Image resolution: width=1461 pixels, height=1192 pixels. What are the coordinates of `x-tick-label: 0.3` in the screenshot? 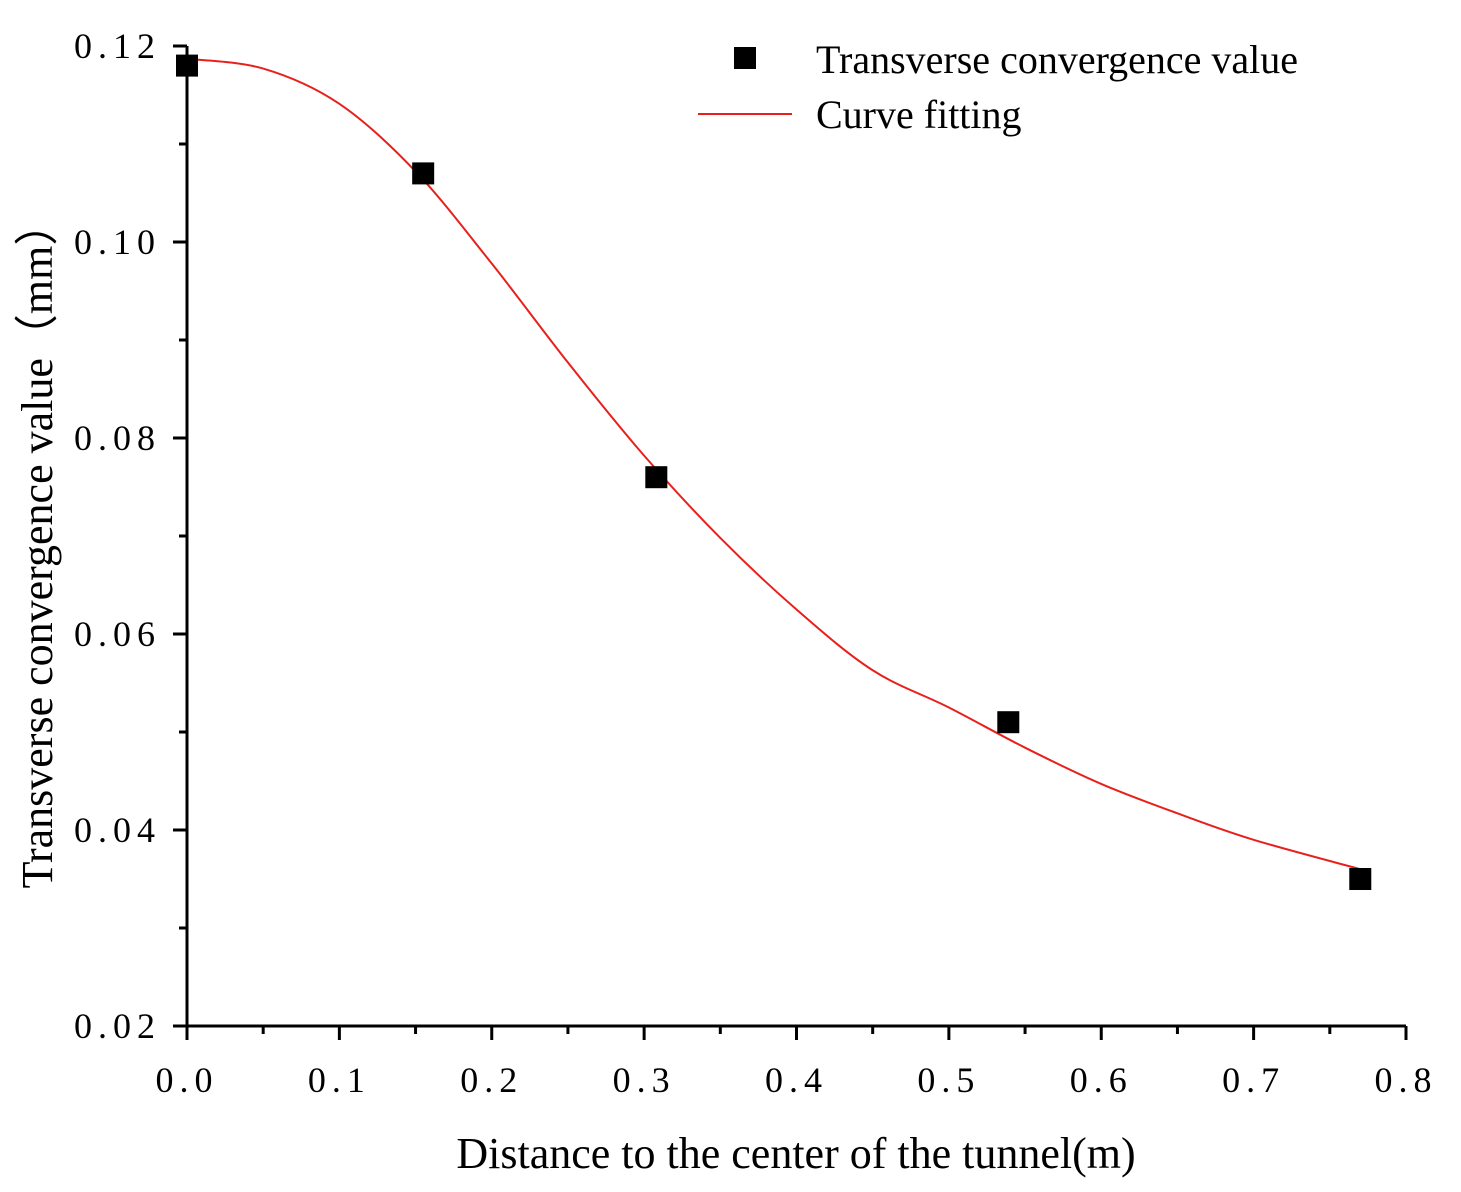 It's located at (644, 1080).